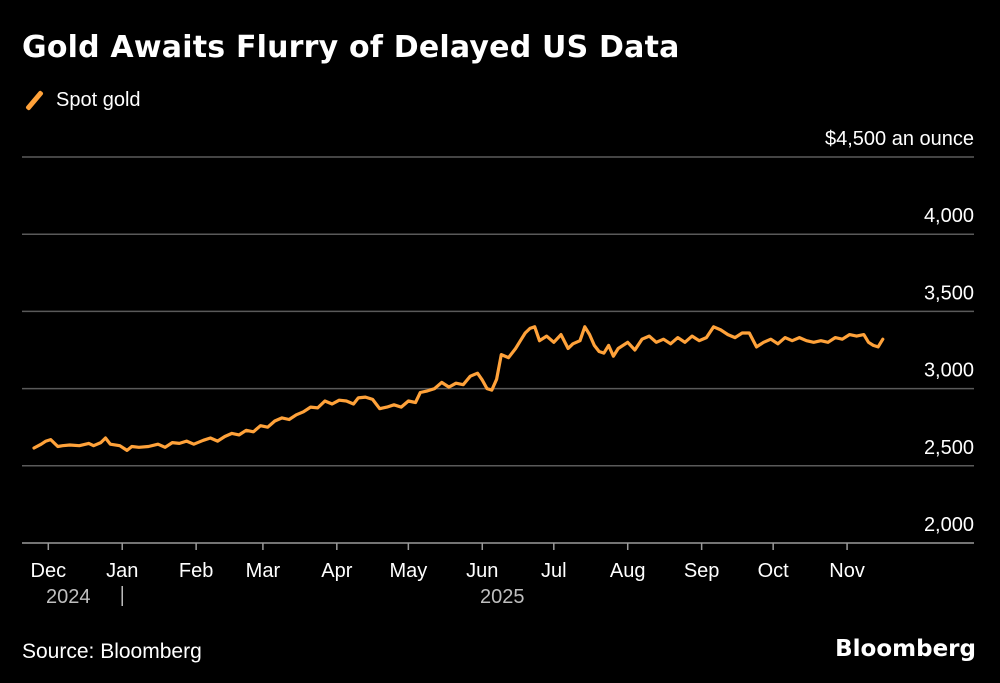 This screenshot has height=683, width=1000. Describe the element at coordinates (949, 448) in the screenshot. I see `y-tick-label: 2,500` at that location.